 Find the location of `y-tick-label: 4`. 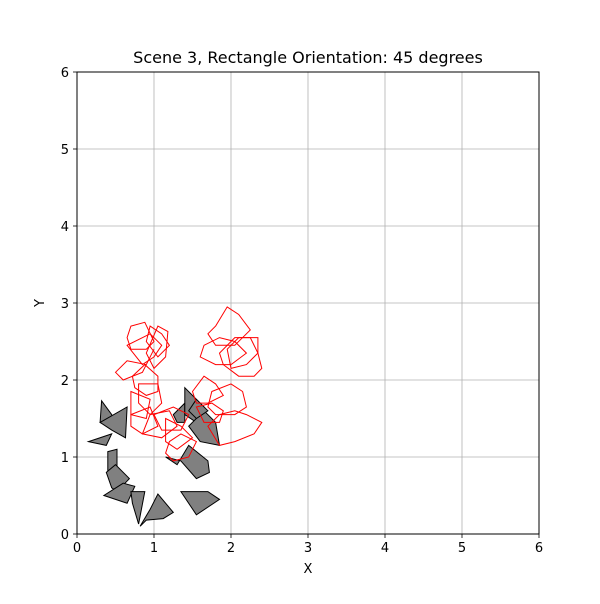

y-tick-label: 4 is located at coordinates (65, 227).